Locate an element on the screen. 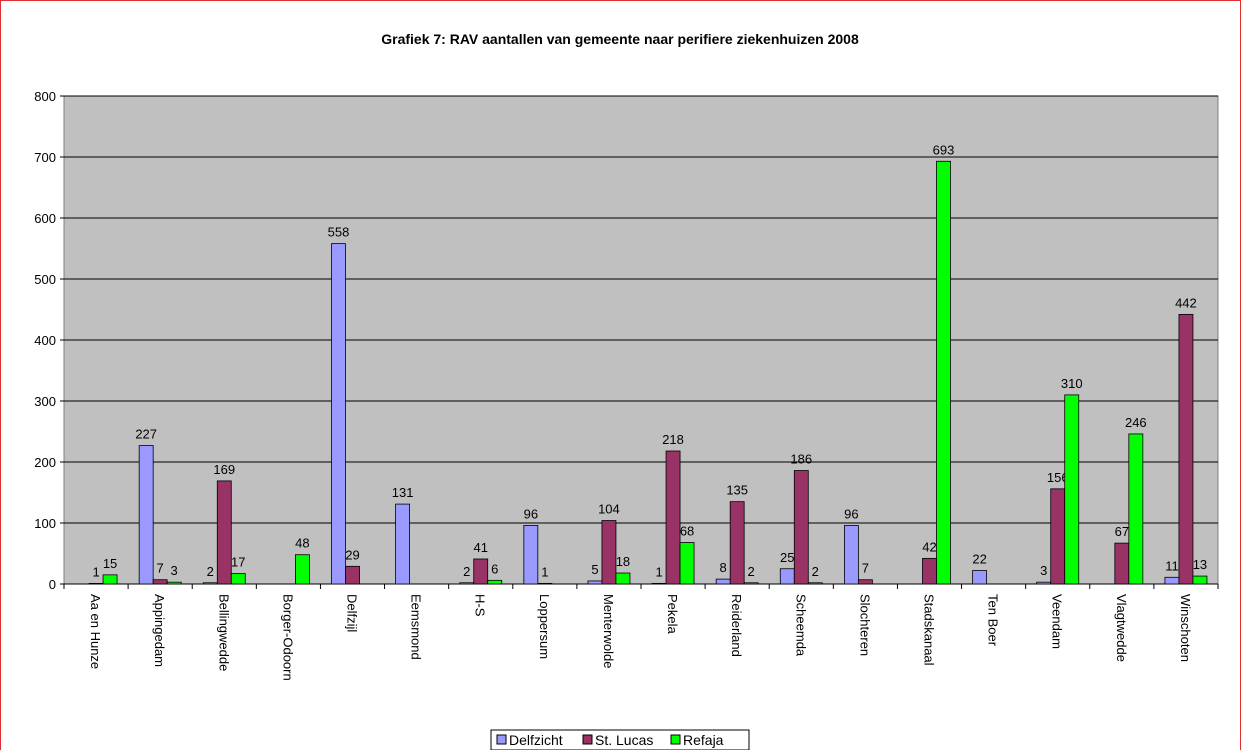 Image resolution: width=1241 pixels, height=750 pixels. data-label: 22 is located at coordinates (979, 559).